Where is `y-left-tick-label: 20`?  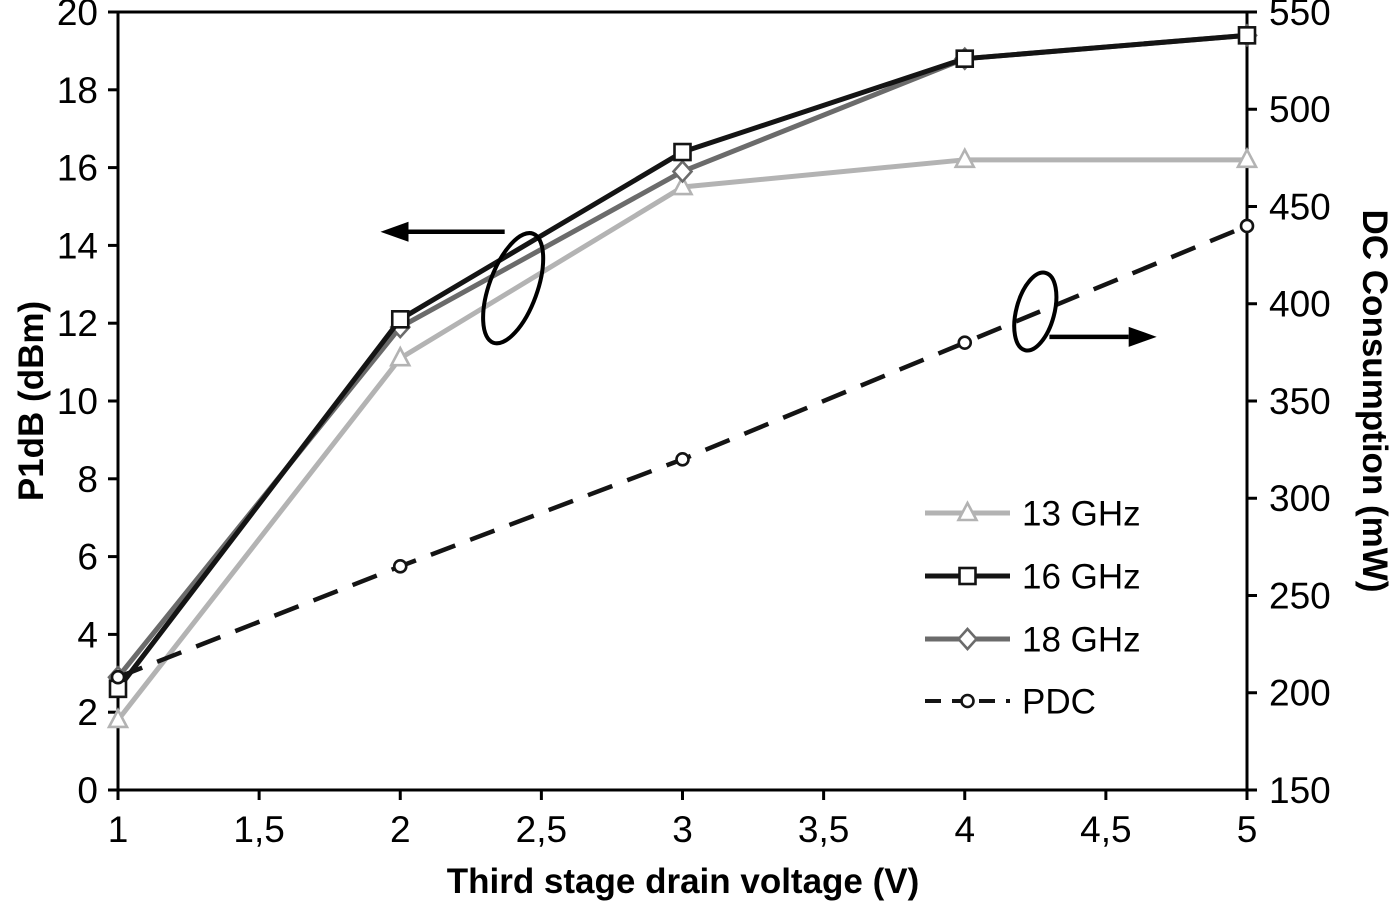 y-left-tick-label: 20 is located at coordinates (77, 16).